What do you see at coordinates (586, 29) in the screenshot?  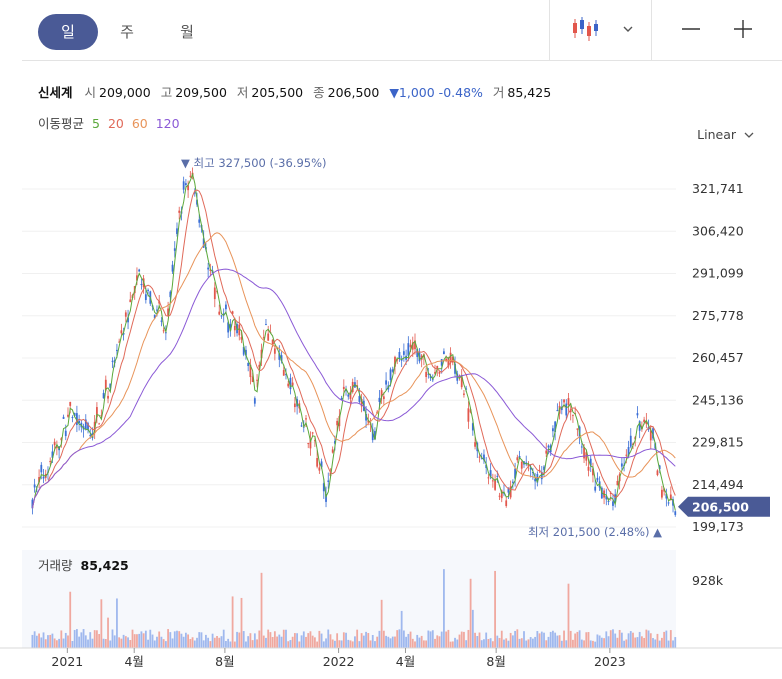 I see `candlestick-icon` at bounding box center [586, 29].